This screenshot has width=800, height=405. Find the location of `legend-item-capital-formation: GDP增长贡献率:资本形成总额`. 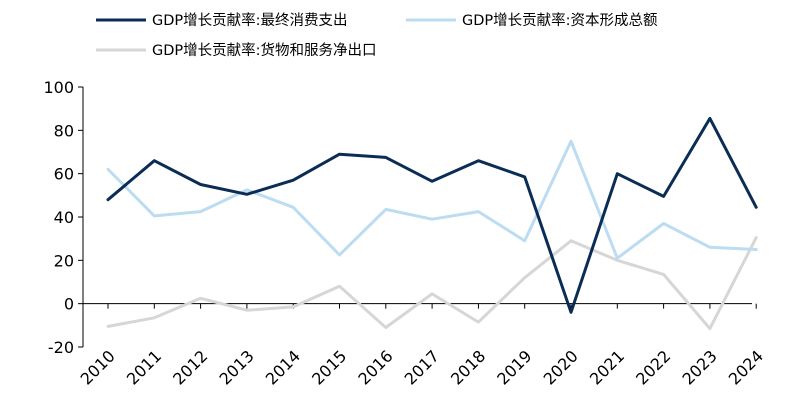

legend-item-capital-formation: GDP增长贡献率:资本形成总额 is located at coordinates (532, 20).